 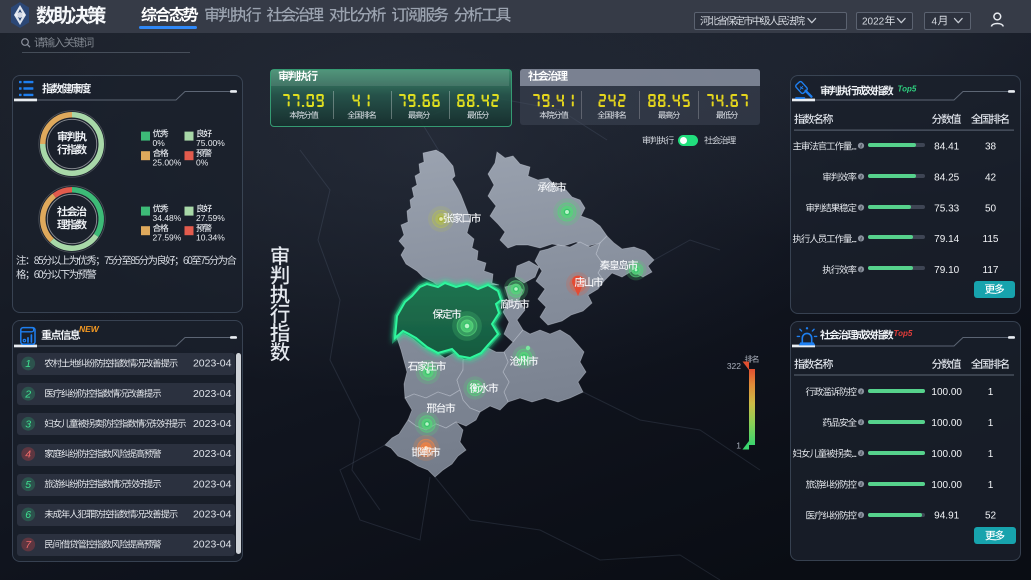 I want to click on svg-text: 6, so click(x=28, y=515).